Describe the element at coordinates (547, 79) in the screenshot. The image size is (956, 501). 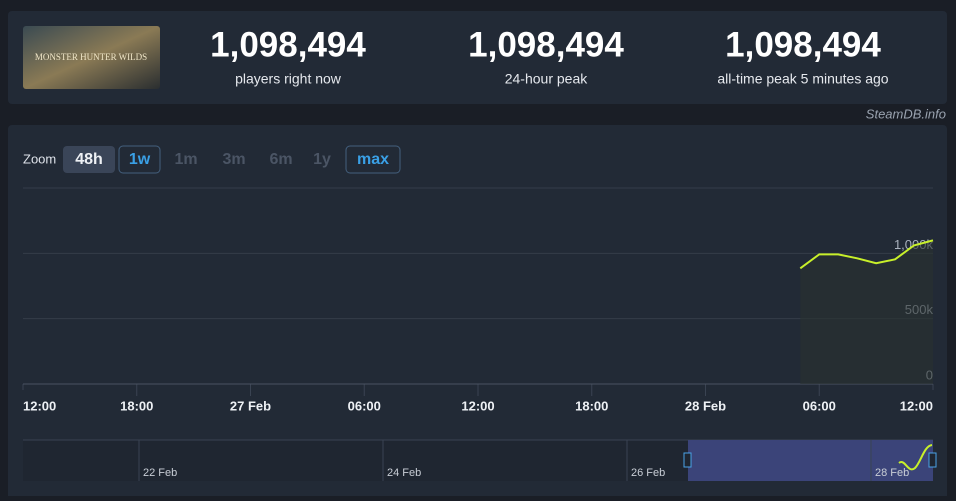
I see `stat-label: 24-hour peak` at that location.